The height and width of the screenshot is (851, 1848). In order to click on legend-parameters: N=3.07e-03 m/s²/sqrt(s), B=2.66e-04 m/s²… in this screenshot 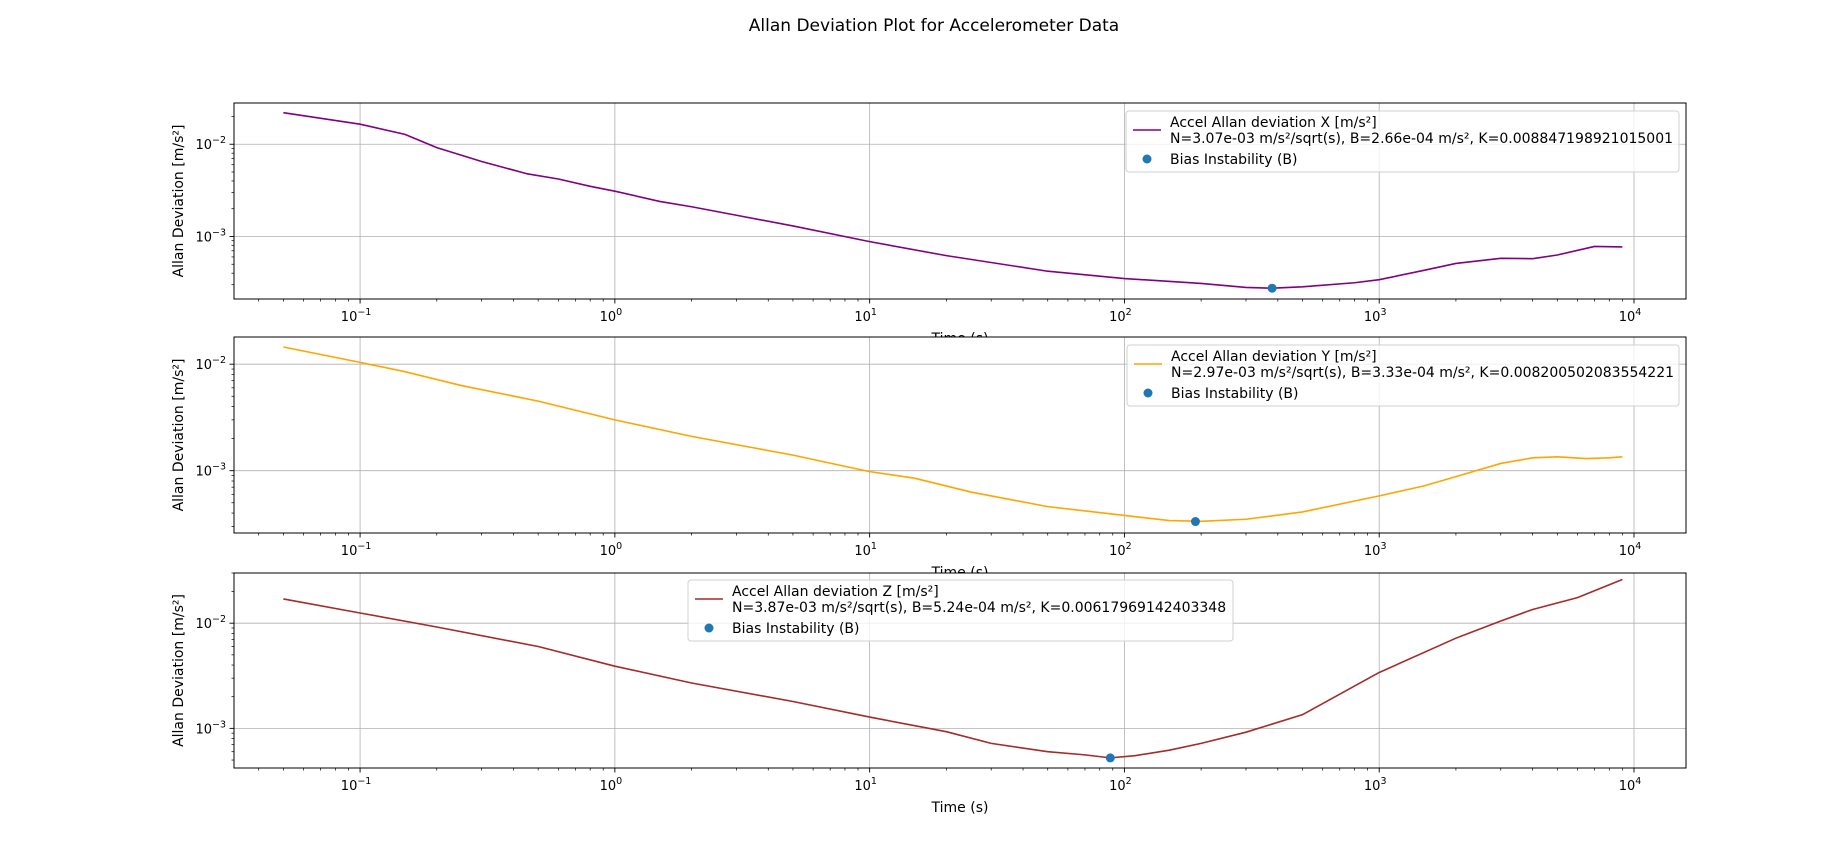, I will do `click(1421, 139)`.